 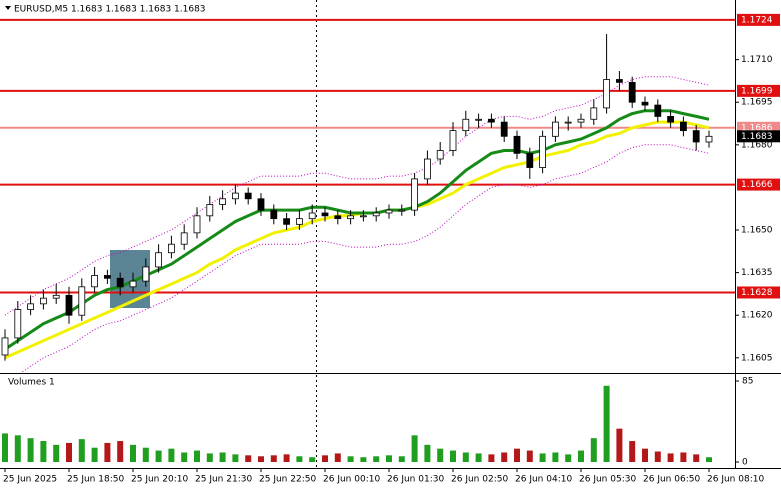 What do you see at coordinates (223, 480) in the screenshot?
I see `x-tick-label: 25 Jun 21:30` at bounding box center [223, 480].